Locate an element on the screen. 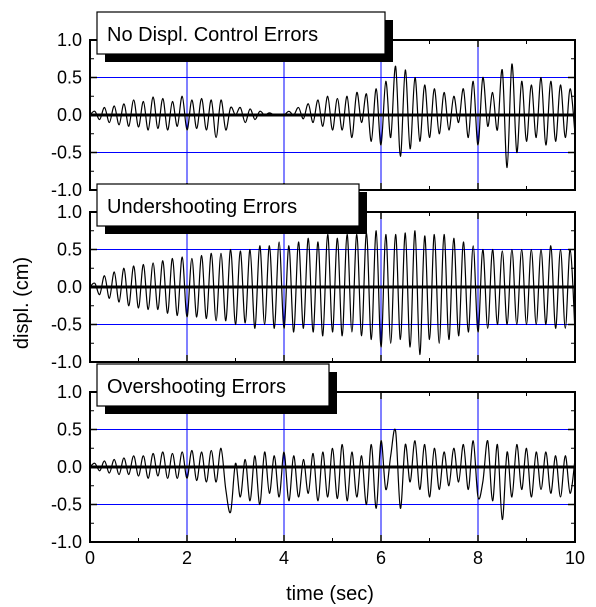 The width and height of the screenshot is (596, 607). panel-title: No Displ. Control Errors is located at coordinates (212, 35).